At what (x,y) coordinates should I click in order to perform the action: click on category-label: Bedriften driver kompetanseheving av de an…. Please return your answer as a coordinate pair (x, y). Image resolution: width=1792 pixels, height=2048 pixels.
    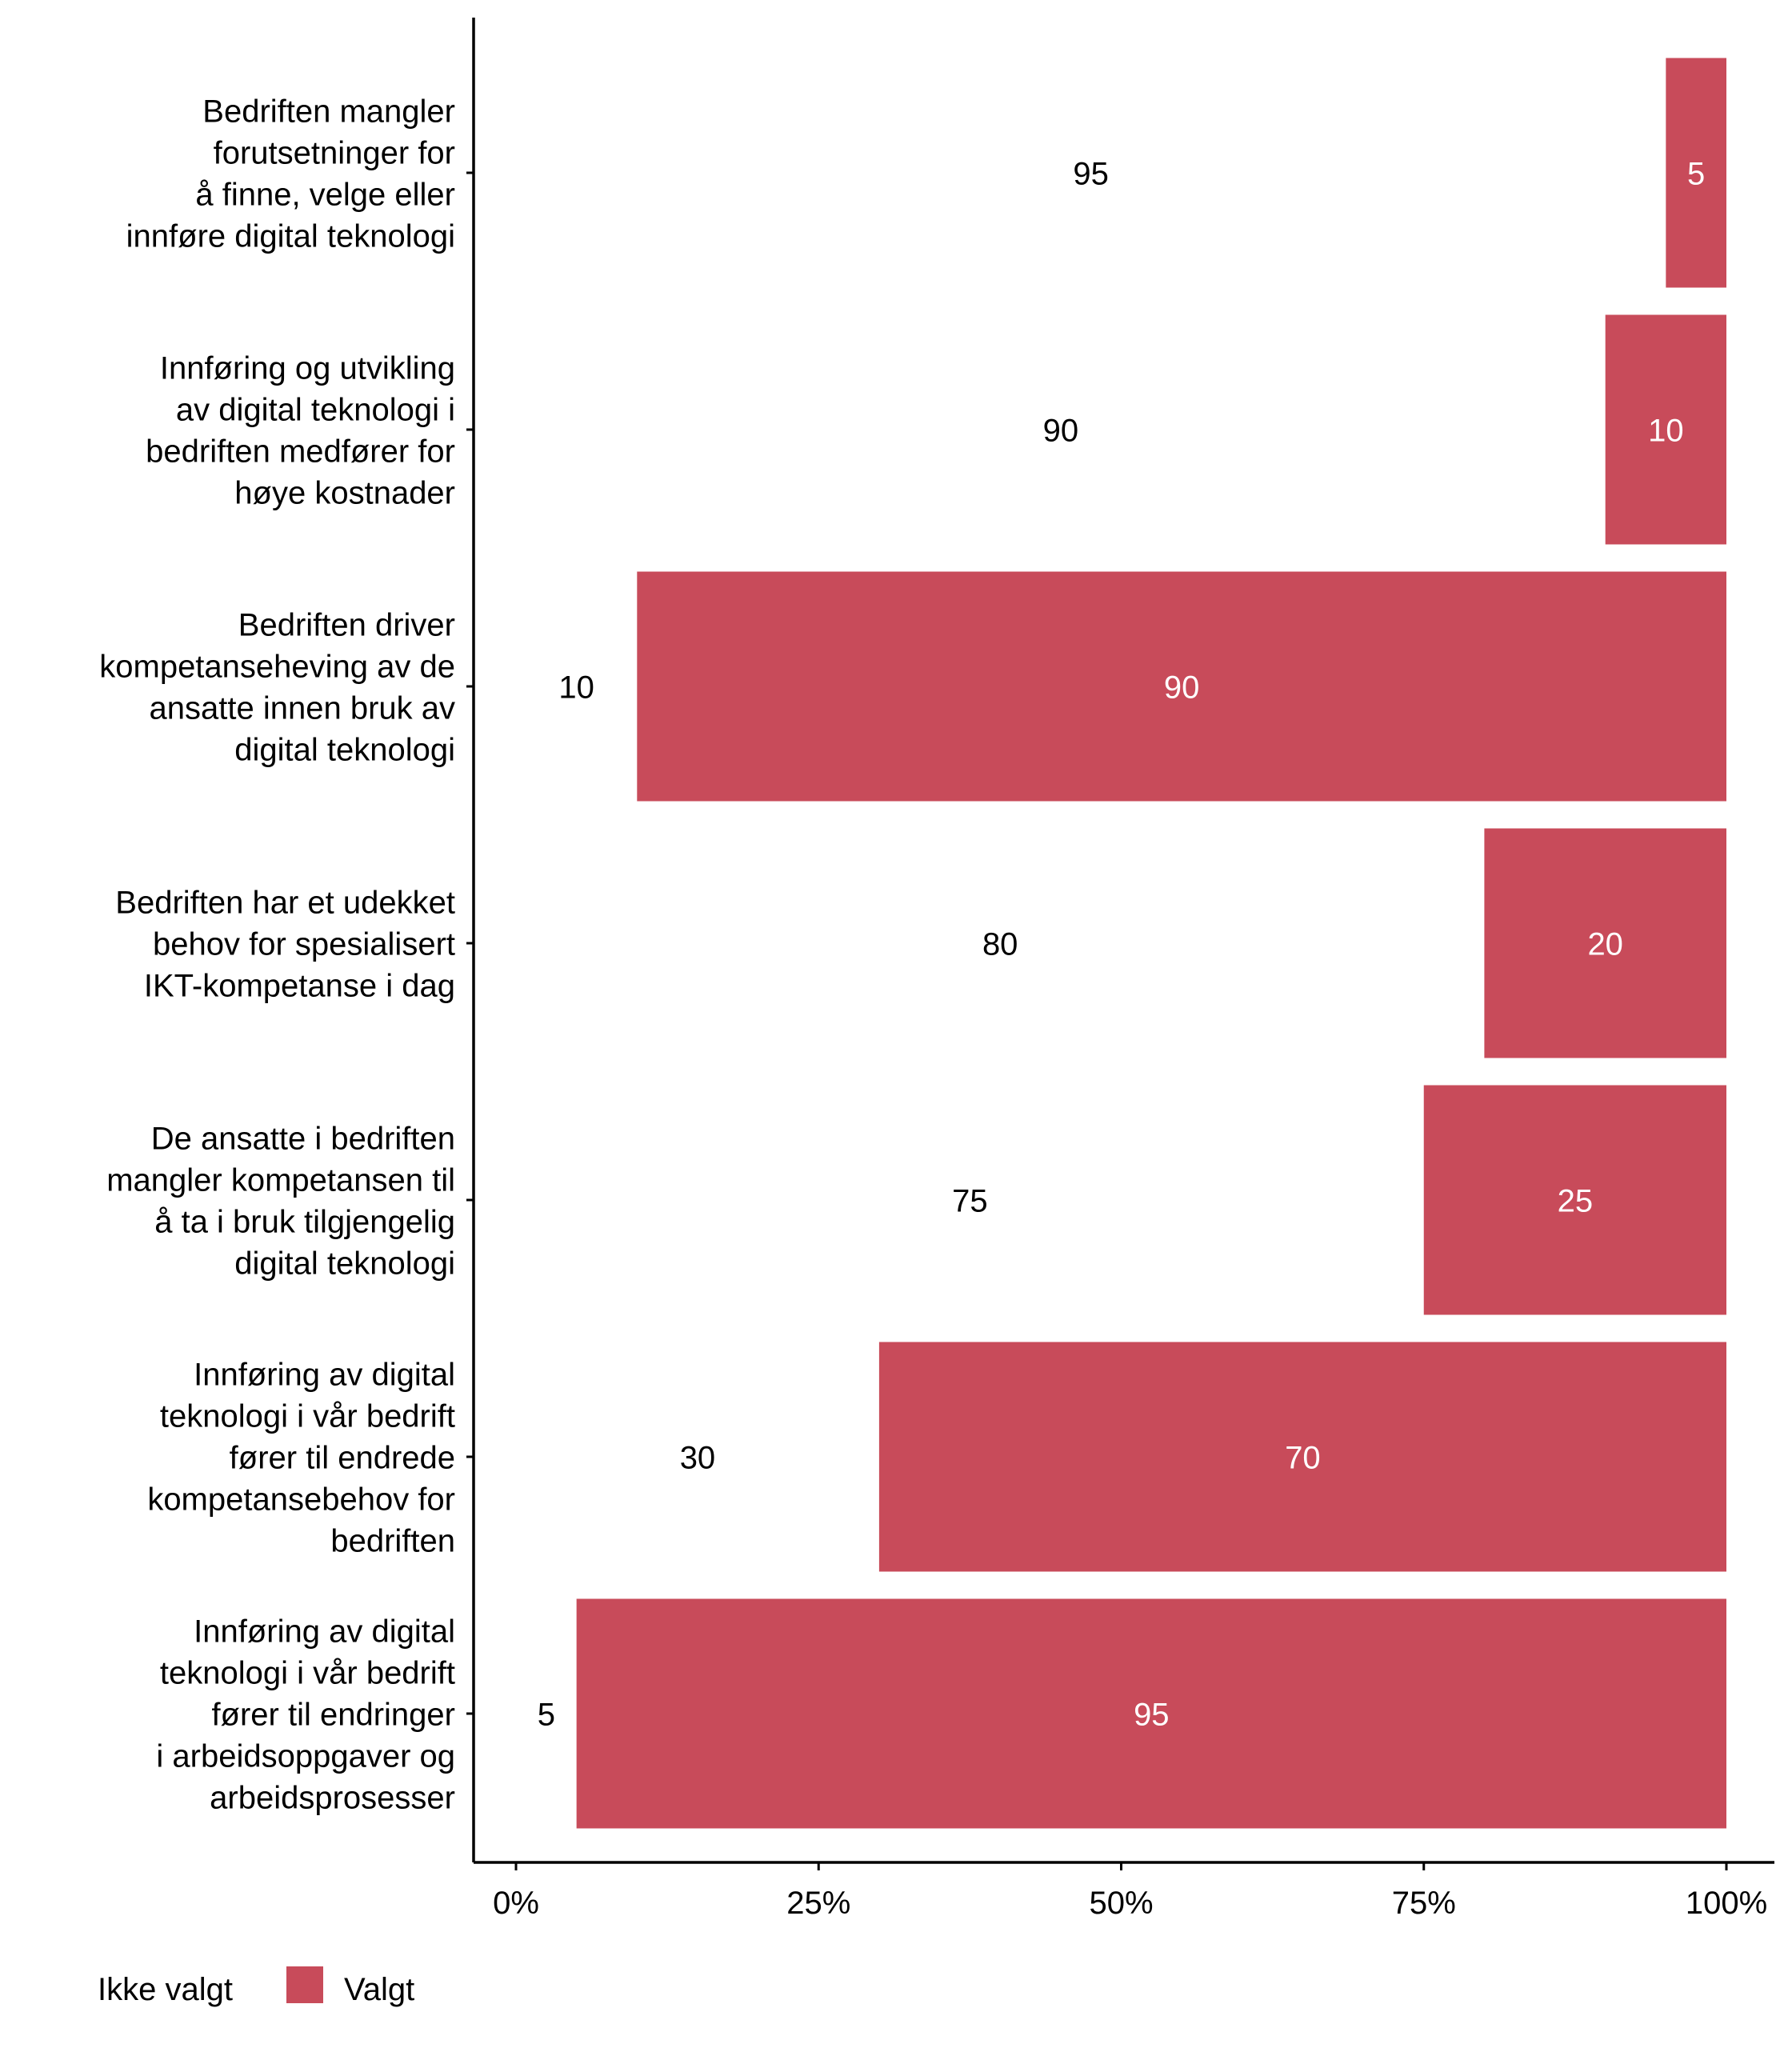
    Looking at the image, I should click on (277, 687).